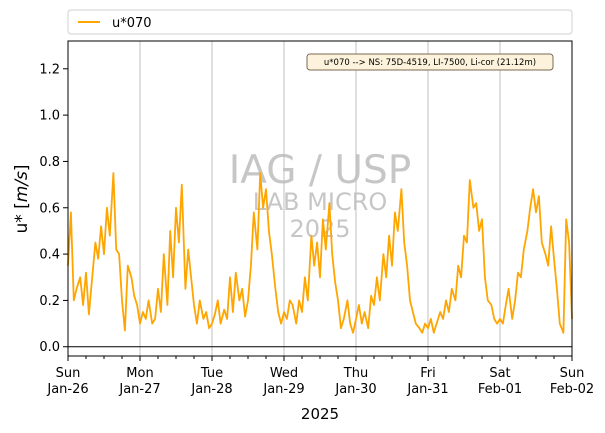 This screenshot has height=433, width=605. I want to click on y-axis-label-prefix: u* [, so click(22, 217).